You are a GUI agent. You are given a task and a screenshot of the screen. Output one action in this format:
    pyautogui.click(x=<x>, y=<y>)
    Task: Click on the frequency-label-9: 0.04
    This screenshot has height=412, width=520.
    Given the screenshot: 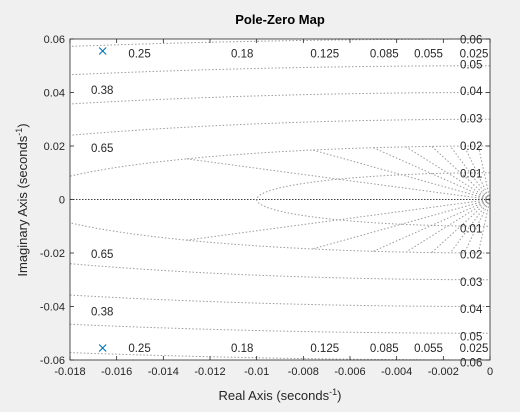 What is the action you would take?
    pyautogui.click(x=471, y=310)
    